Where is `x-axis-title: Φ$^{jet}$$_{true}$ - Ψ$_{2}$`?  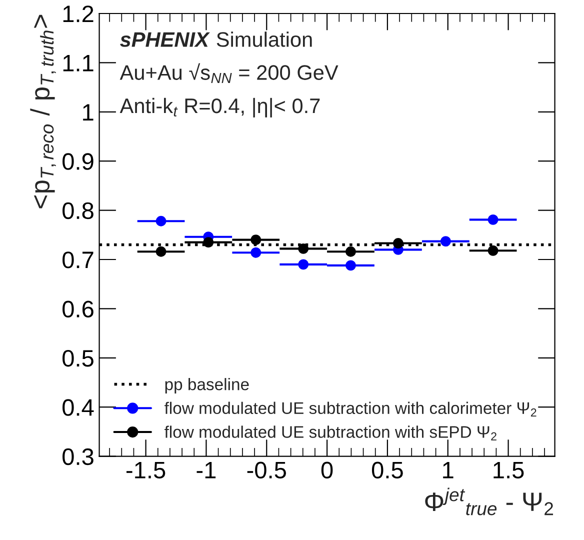 x-axis-title: Φ$^{jet}$$_{true}$ - Ψ$_{2}$ is located at coordinates (489, 502).